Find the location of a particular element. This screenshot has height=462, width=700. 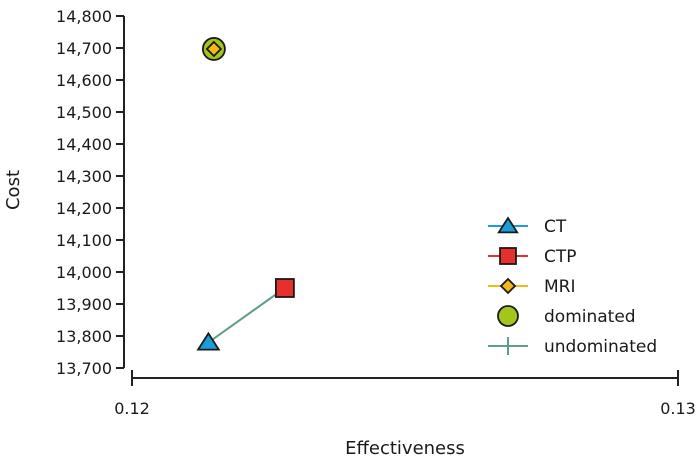

legend-label-ctp: CTP is located at coordinates (560, 257).